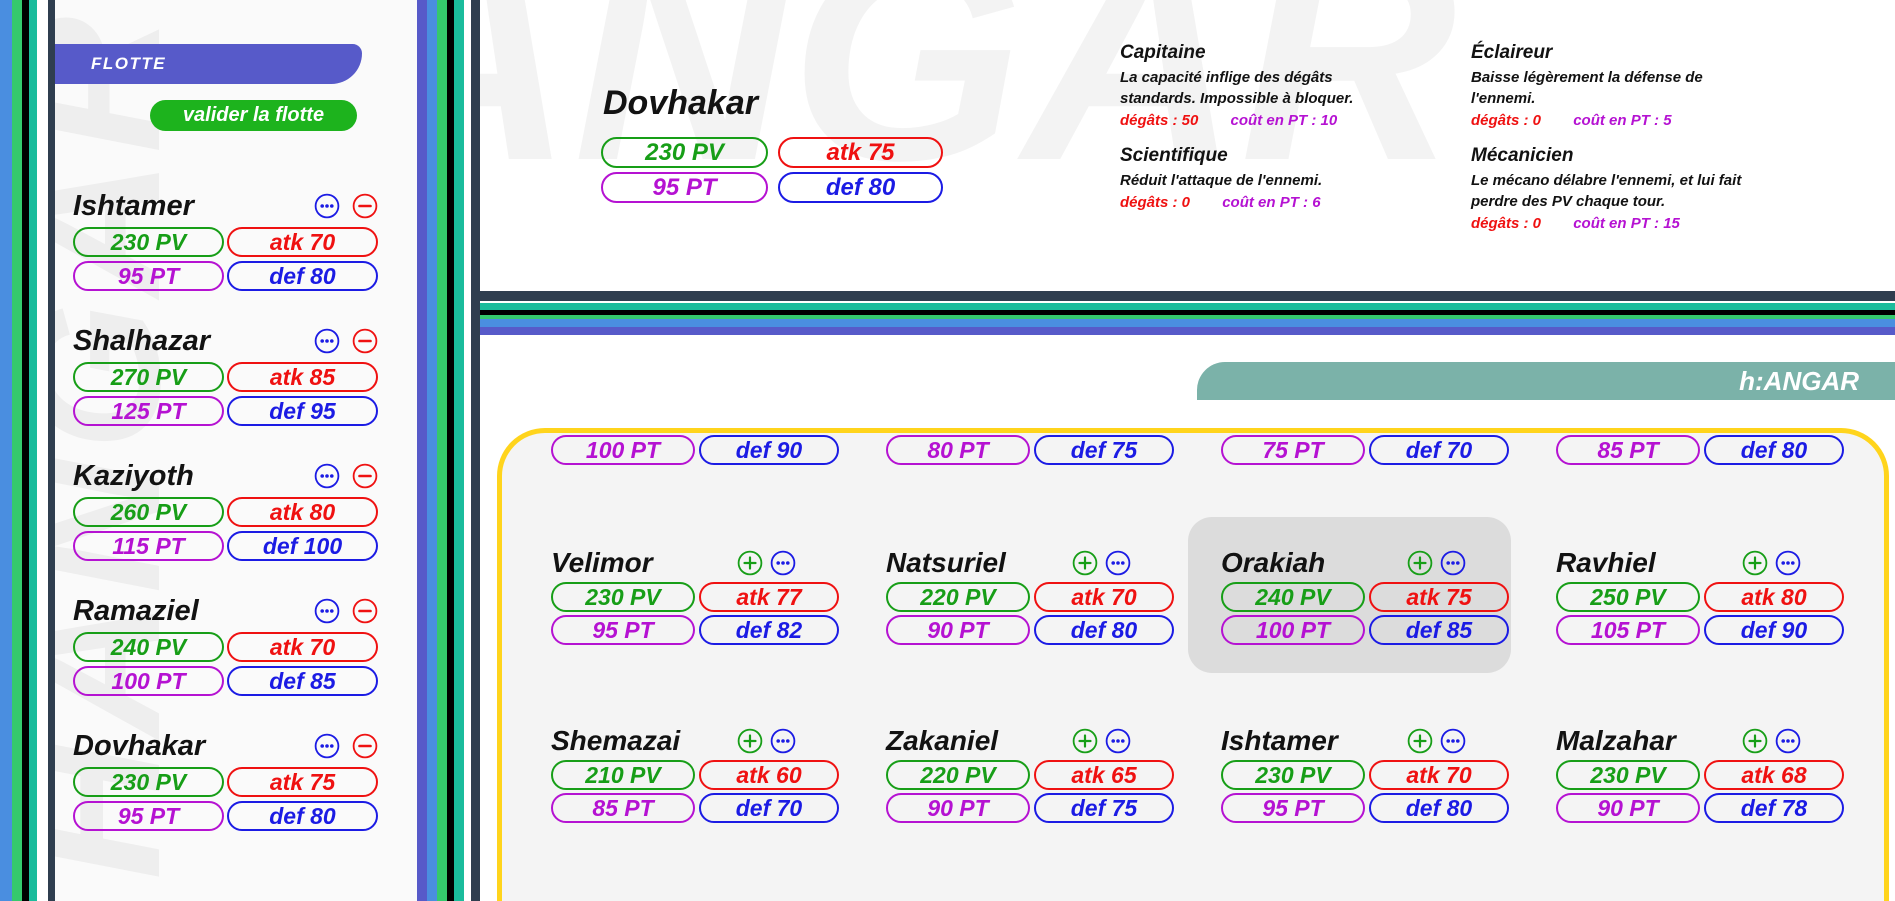 The width and height of the screenshot is (1895, 901). What do you see at coordinates (1439, 597) in the screenshot?
I see `atk-stat-pill: atk 75` at bounding box center [1439, 597].